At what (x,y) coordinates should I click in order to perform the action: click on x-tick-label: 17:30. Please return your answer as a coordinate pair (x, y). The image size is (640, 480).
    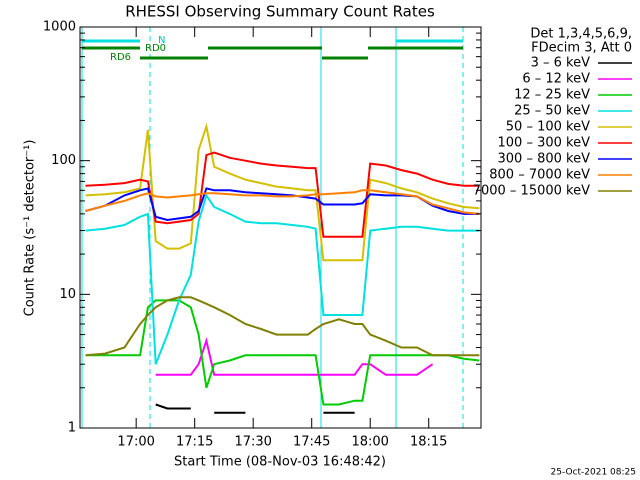
    Looking at the image, I should click on (252, 442).